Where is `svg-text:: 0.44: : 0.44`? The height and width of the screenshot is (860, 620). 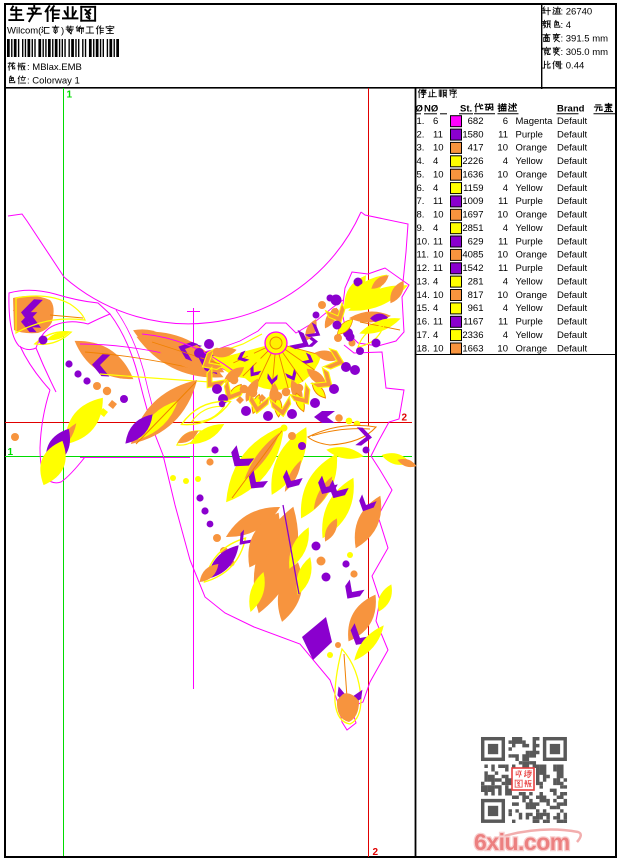 svg-text:: 0.44: : 0.44 is located at coordinates (573, 65).